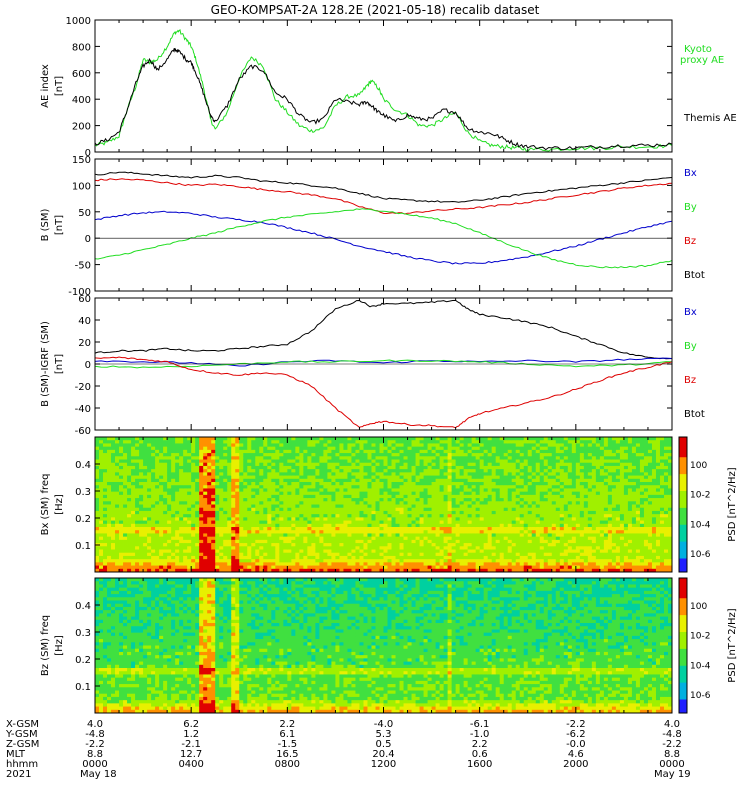 Image resolution: width=750 pixels, height=800 pixels. What do you see at coordinates (84, 299) in the screenshot?
I see `y-tick-label: 60` at bounding box center [84, 299].